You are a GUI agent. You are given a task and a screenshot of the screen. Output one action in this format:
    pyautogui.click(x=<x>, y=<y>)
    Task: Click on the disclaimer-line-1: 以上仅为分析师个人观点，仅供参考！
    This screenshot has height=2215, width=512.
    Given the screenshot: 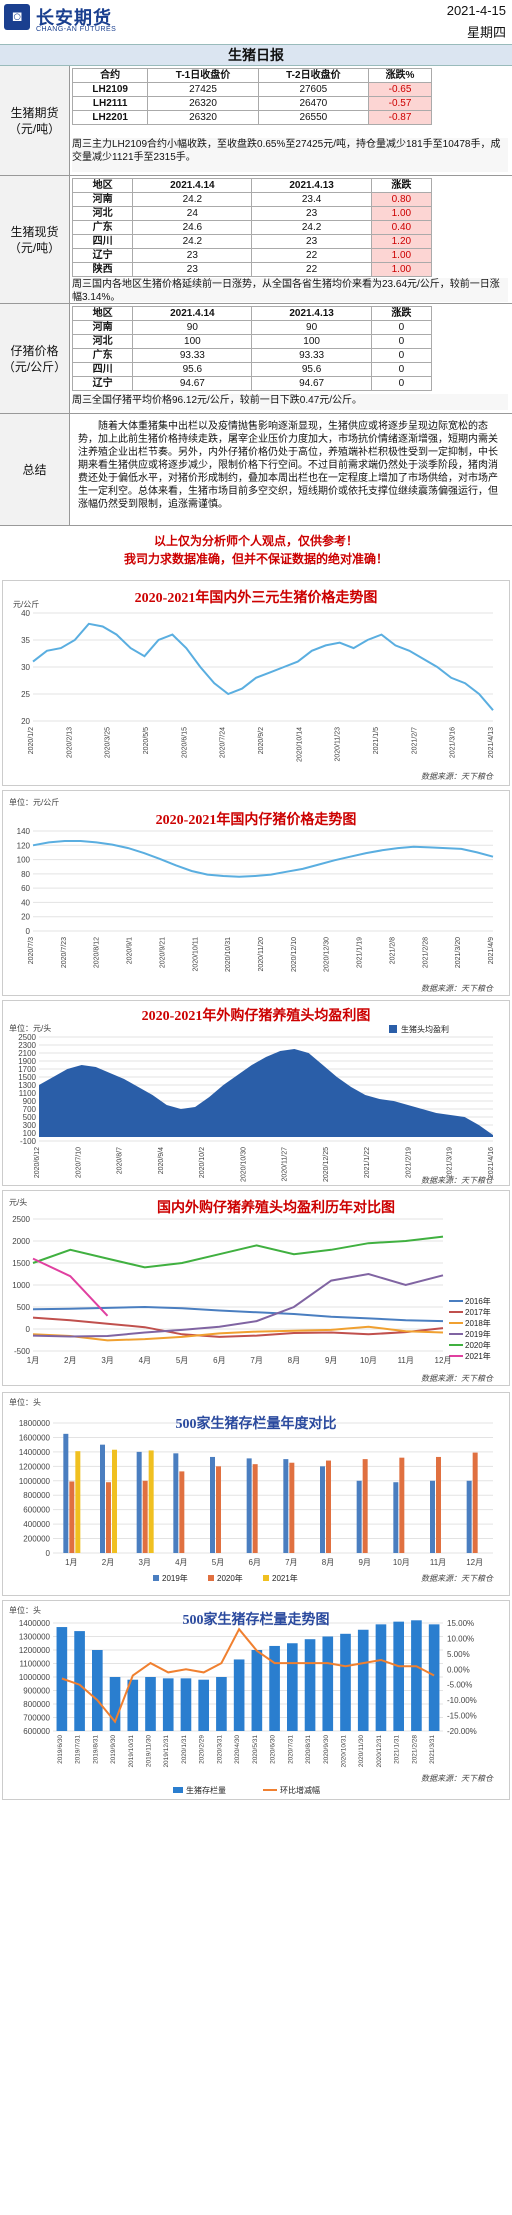 What is the action you would take?
    pyautogui.click(x=255, y=541)
    